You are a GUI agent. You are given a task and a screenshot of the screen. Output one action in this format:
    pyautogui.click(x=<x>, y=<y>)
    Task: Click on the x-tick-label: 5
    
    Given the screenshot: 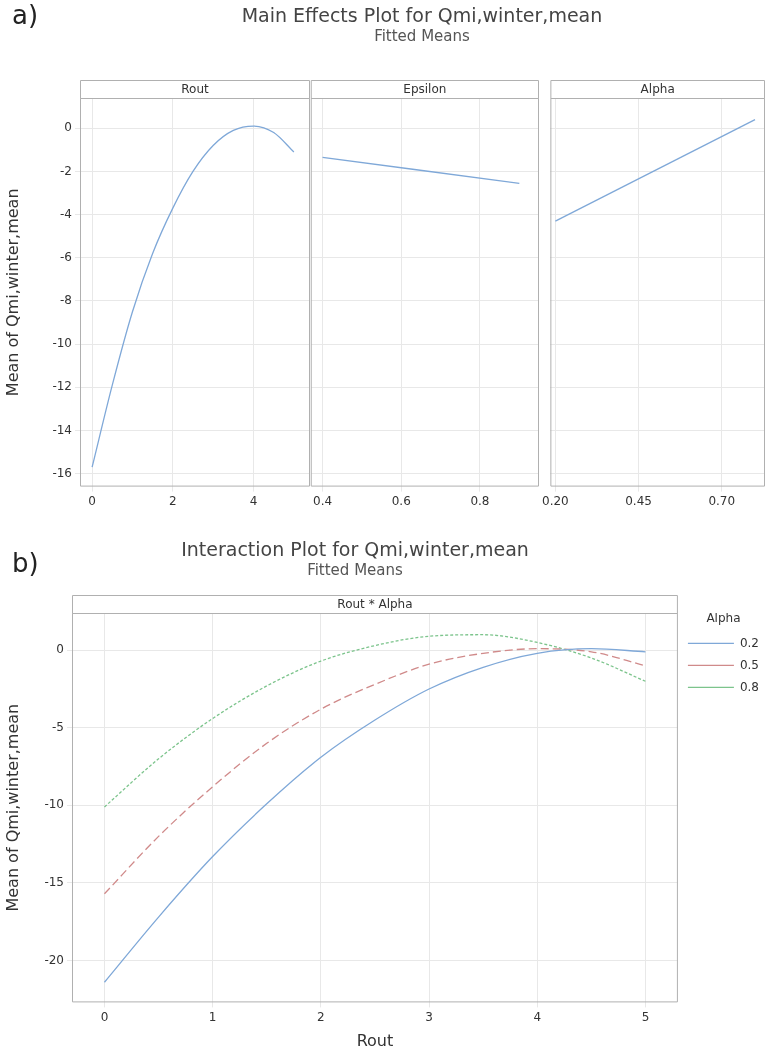 What is the action you would take?
    pyautogui.click(x=645, y=1016)
    